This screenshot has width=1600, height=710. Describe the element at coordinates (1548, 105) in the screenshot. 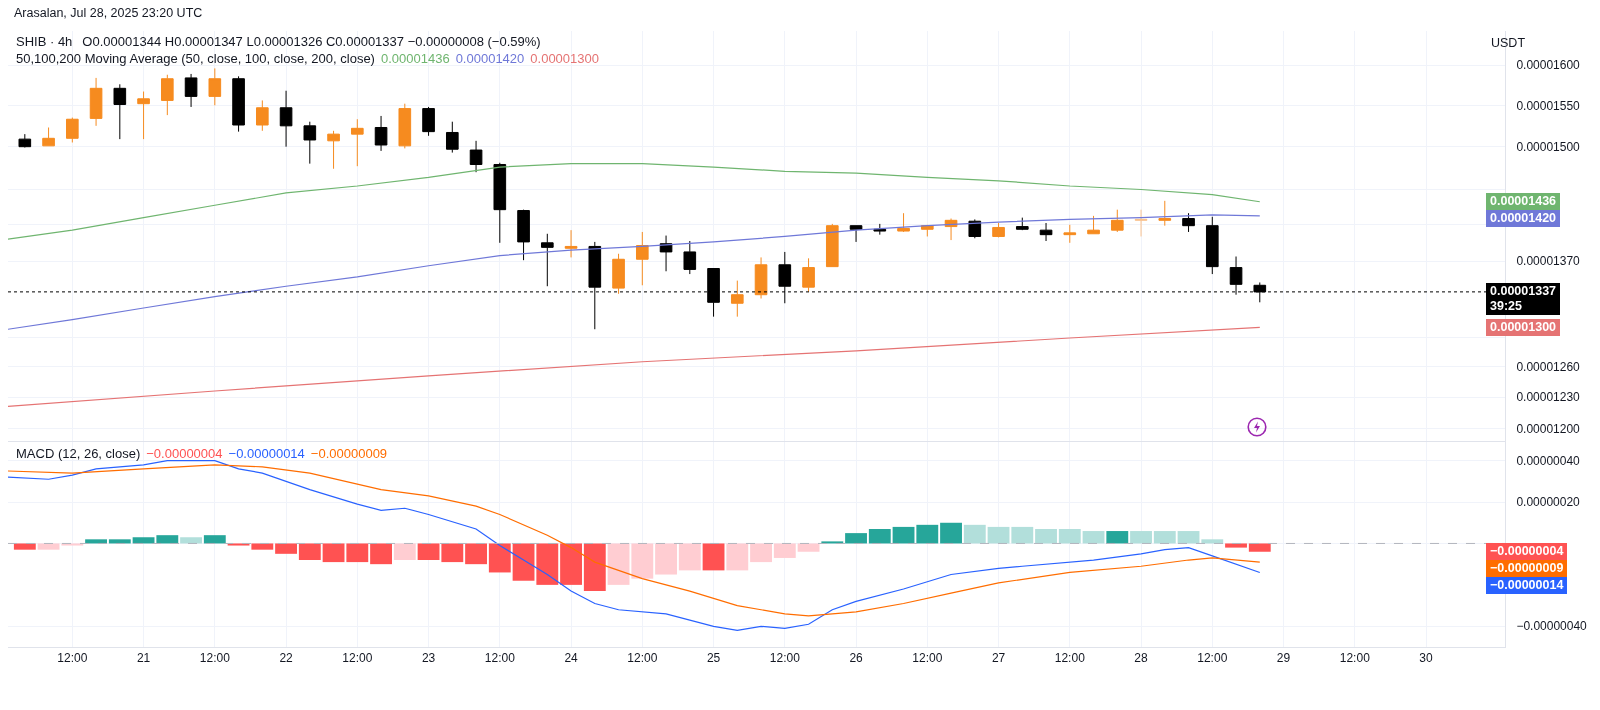

I see `y-tick-label: 0.00001550` at that location.